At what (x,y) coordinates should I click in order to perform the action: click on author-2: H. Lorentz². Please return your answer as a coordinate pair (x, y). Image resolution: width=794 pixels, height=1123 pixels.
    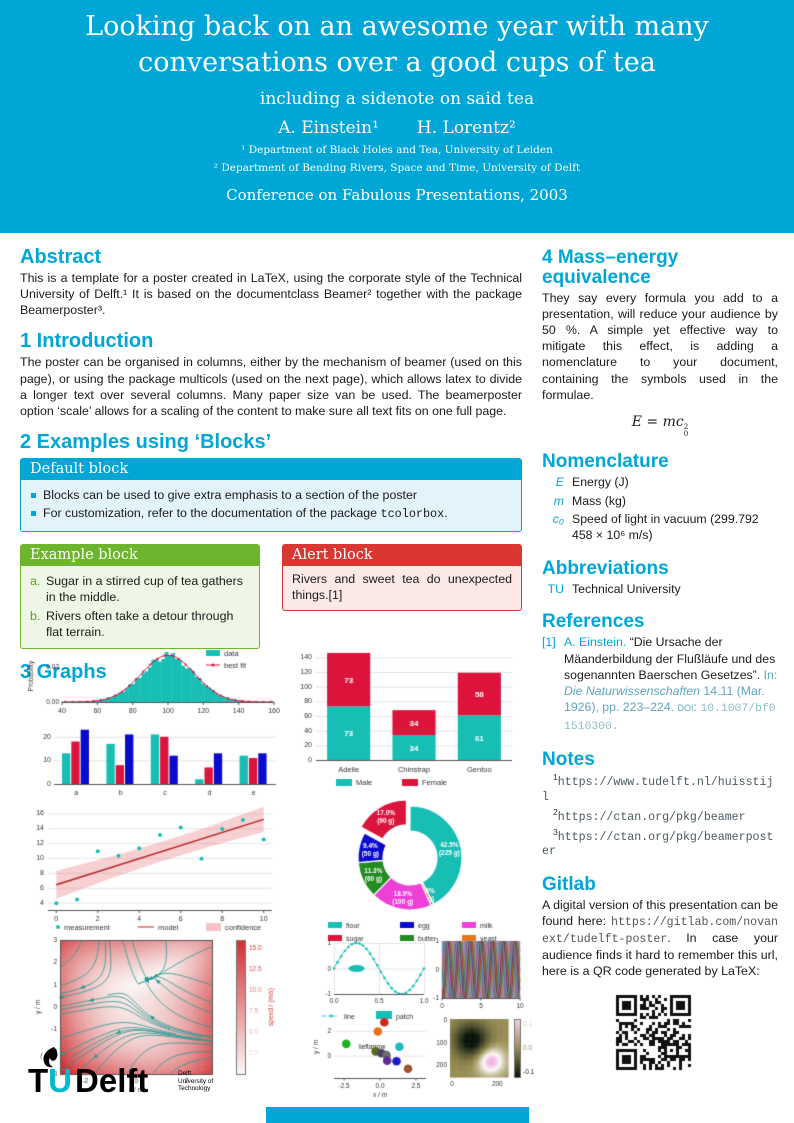
    Looking at the image, I should click on (466, 127).